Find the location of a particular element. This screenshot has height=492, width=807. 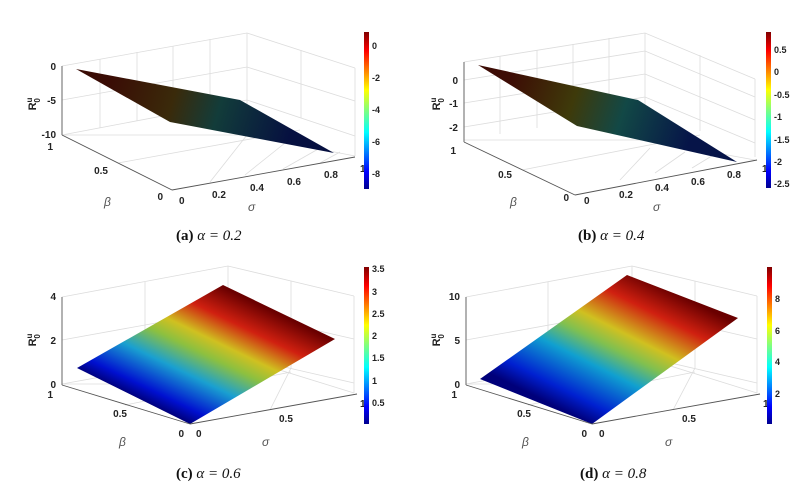

z-tick: 10 is located at coordinates (455, 297).